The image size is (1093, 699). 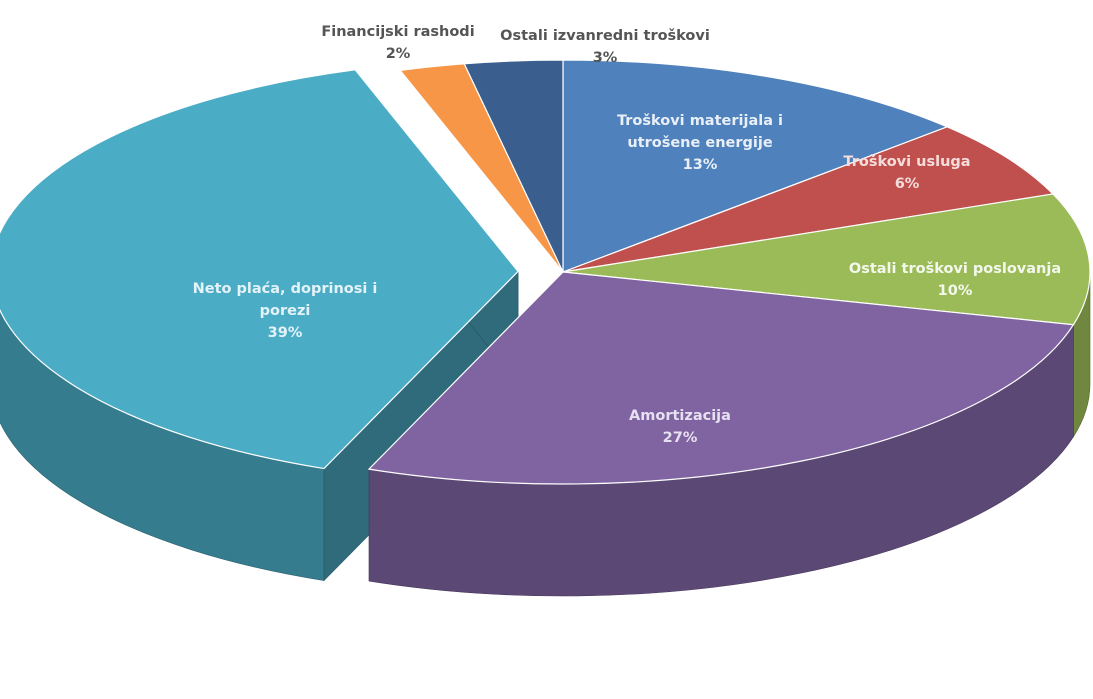 I want to click on pie-label-2: Troškovi usluga 6%, so click(x=906, y=173).